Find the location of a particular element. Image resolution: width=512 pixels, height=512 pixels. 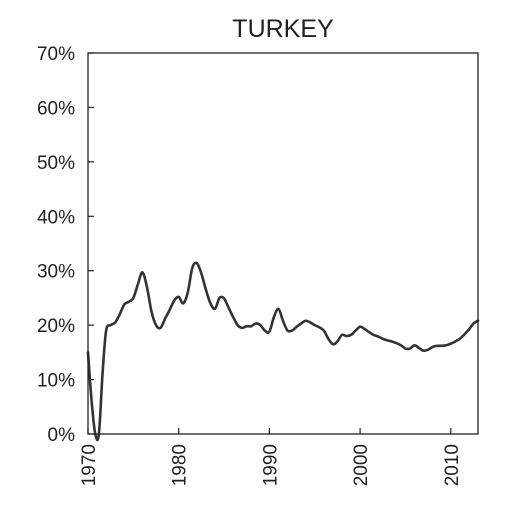

x-tick-label: 1980 is located at coordinates (180, 465).